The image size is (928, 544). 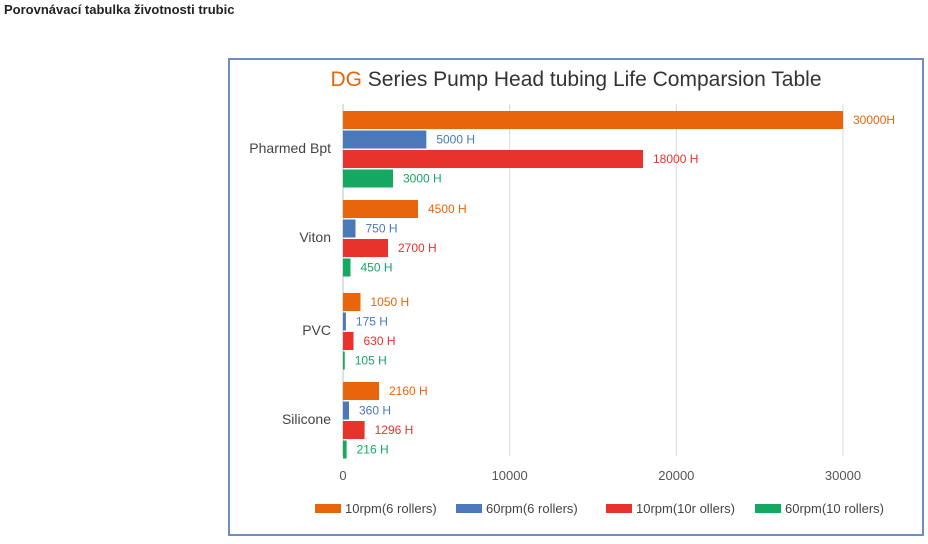 What do you see at coordinates (315, 237) in the screenshot?
I see `category-label: Viton` at bounding box center [315, 237].